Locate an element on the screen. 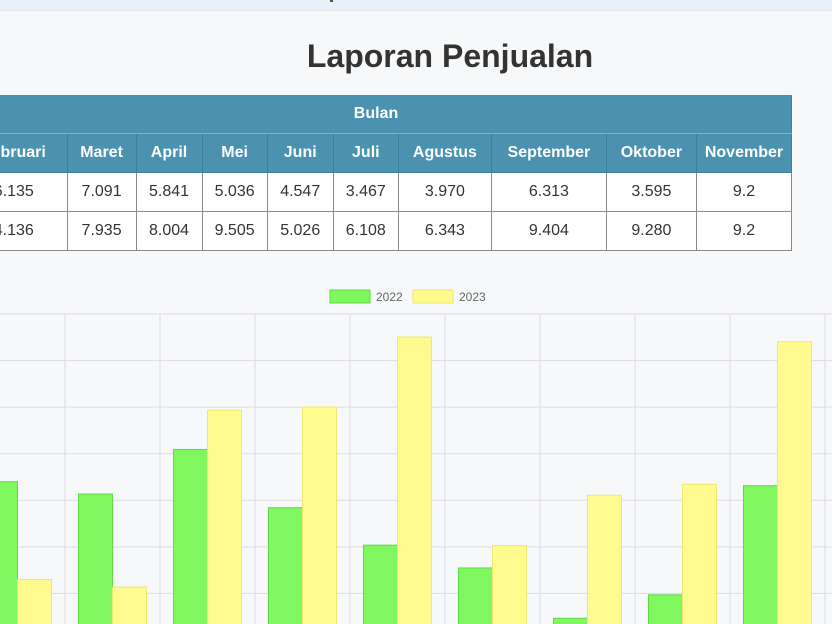  table-cell: 6.135 is located at coordinates (34, 192).